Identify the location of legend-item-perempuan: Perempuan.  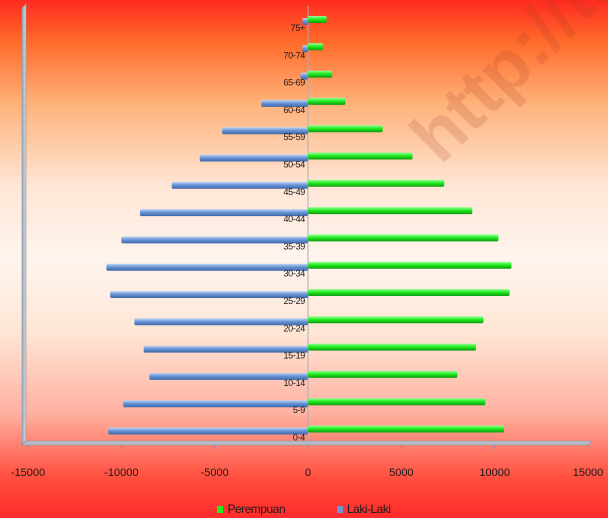
(251, 509).